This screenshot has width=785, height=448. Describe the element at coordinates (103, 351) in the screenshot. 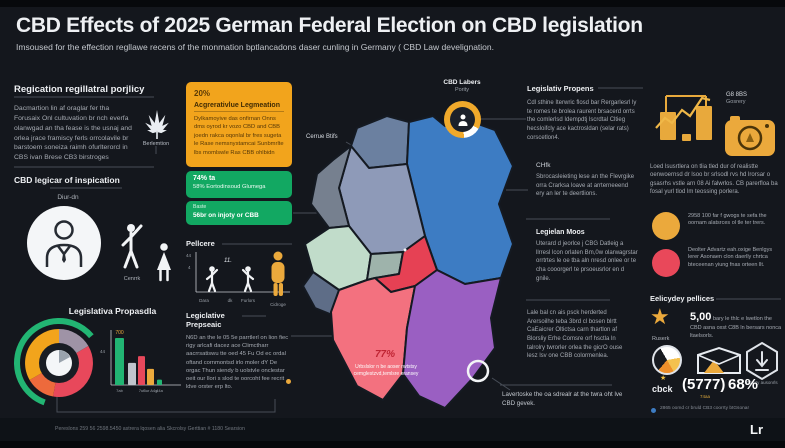

I see `bar-y-tick: 44` at that location.